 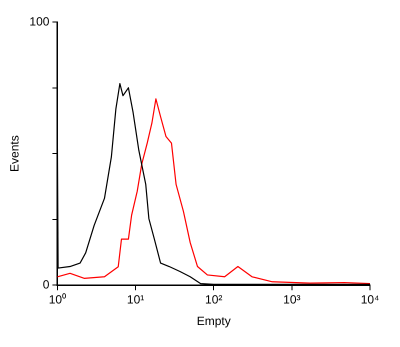 I want to click on x-tick-label: 10¹, so click(x=135, y=299).